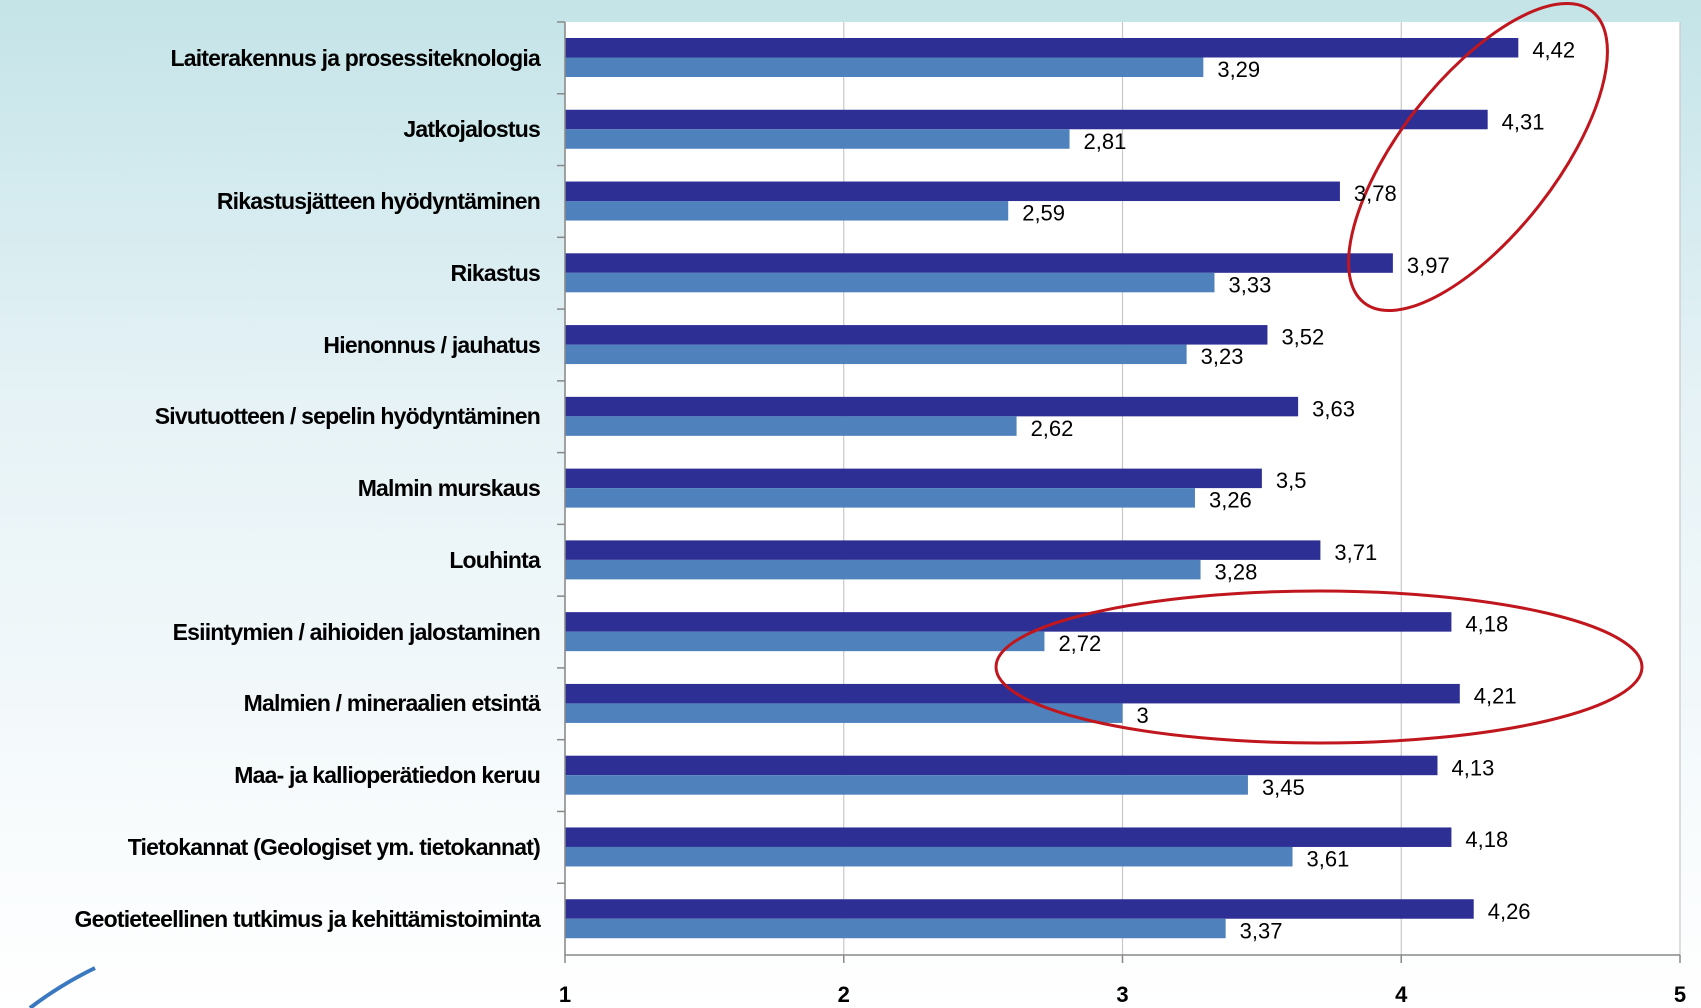  What do you see at coordinates (1333, 408) in the screenshot?
I see `value-label: 3,63` at bounding box center [1333, 408].